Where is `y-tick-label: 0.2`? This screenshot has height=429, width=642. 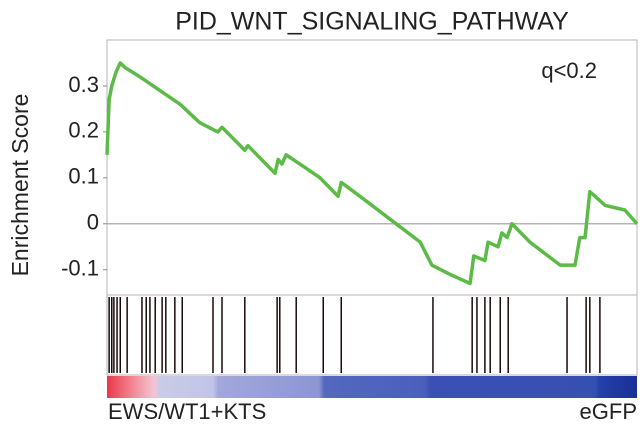 y-tick-label: 0.2 is located at coordinates (83, 130).